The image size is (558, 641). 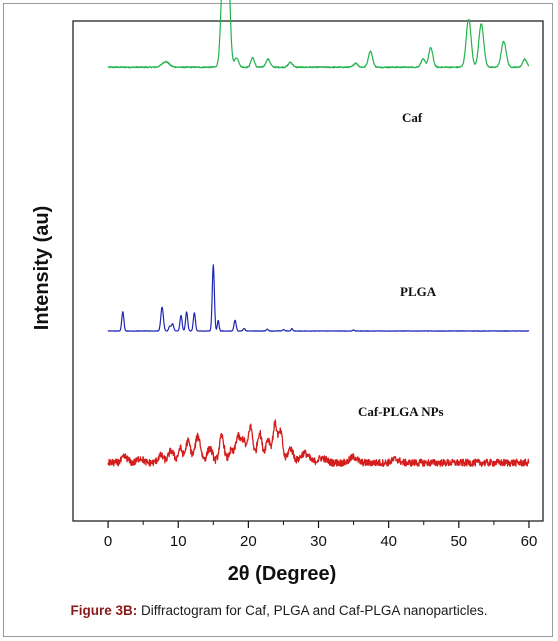 What do you see at coordinates (282, 574) in the screenshot?
I see `x-axis-title: 2θ (Degree)` at bounding box center [282, 574].